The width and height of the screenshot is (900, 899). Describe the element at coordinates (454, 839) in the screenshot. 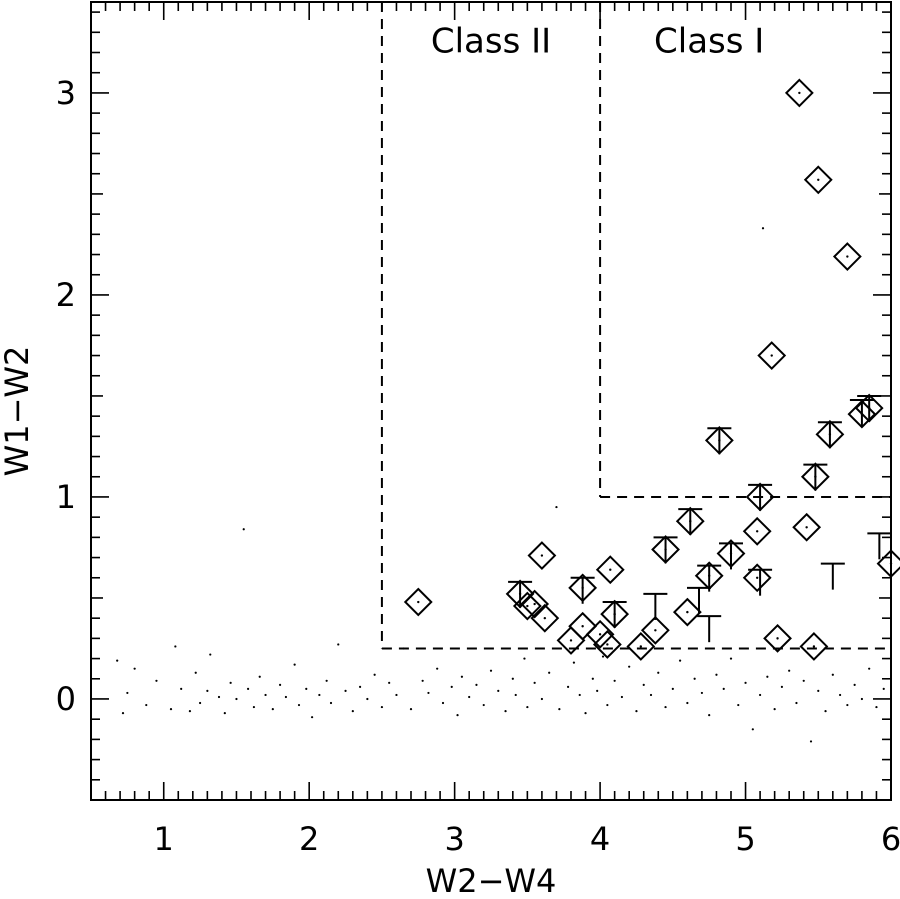

I see `x-tick-label: 3` at that location.